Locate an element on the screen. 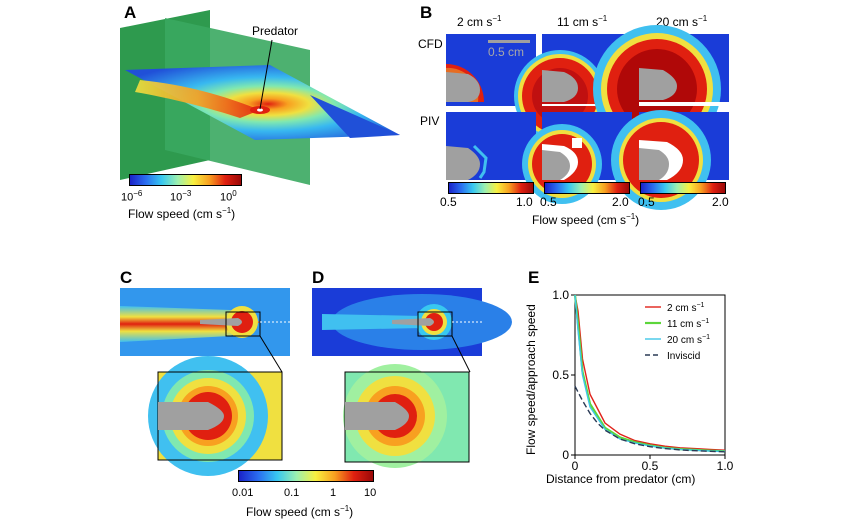  panel-a-colorbar-label: Flow speed (cm s−1) is located at coordinates (182, 213).